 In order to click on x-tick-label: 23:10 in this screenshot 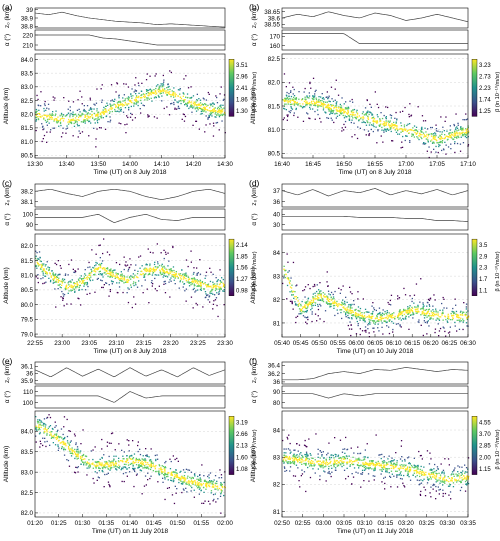, I will do `click(117, 343)`.